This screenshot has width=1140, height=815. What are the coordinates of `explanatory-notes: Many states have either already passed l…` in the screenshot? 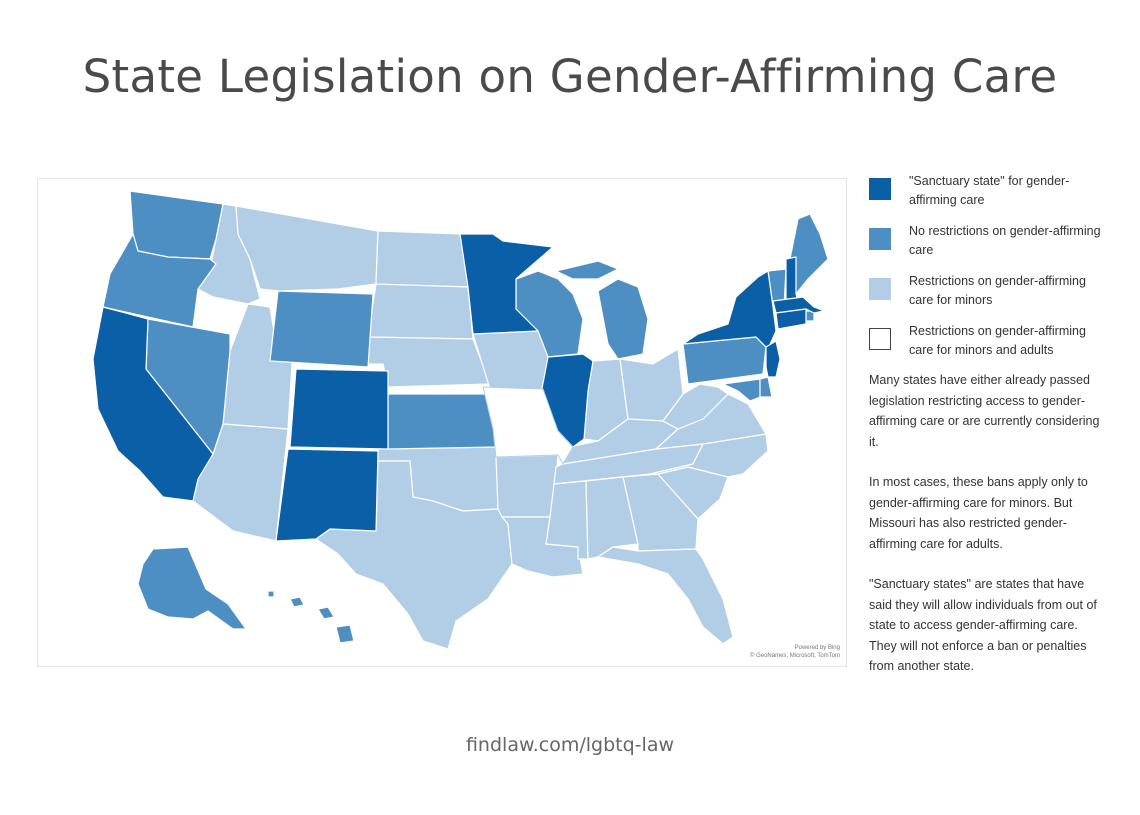 It's located at (985, 533).